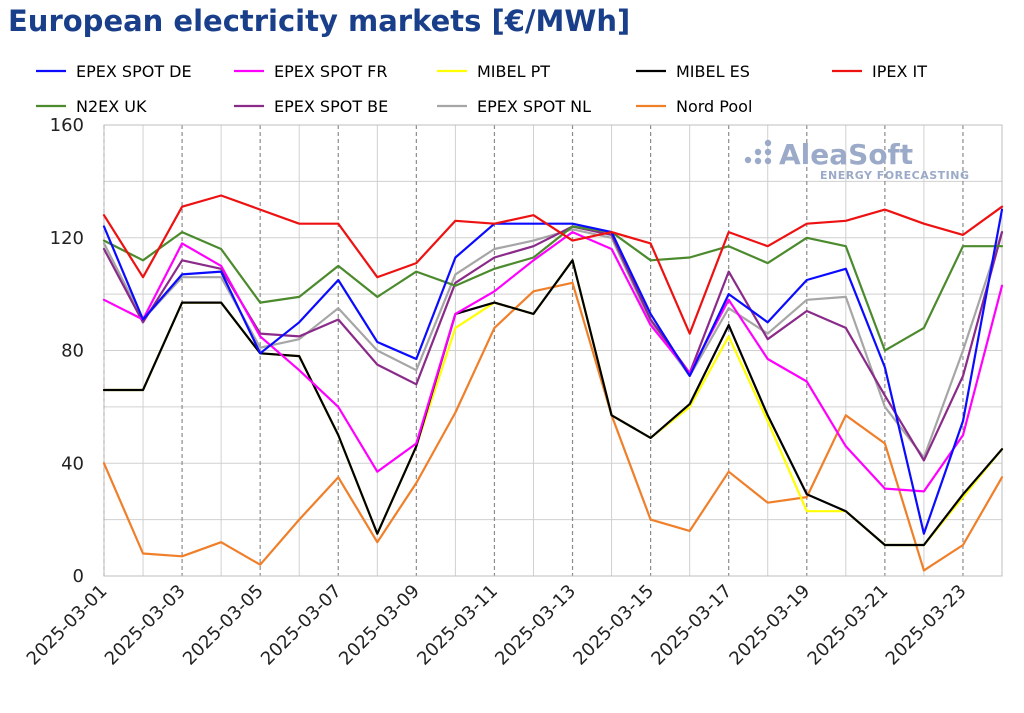 This screenshot has height=713, width=1024. Describe the element at coordinates (331, 71) in the screenshot. I see `legend-label: EPEX SPOT FR` at that location.